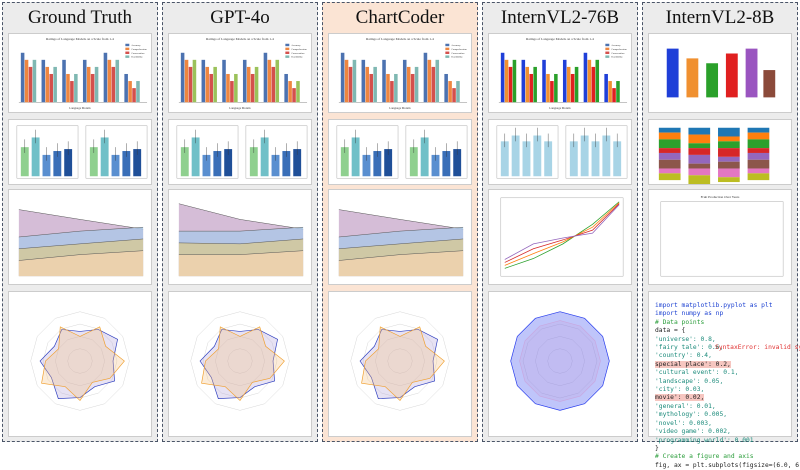 Image resolution: width=800 pixels, height=470 pixels. Describe the element at coordinates (400, 108) in the screenshot. I see `x-axis-label: Language Models` at that location.